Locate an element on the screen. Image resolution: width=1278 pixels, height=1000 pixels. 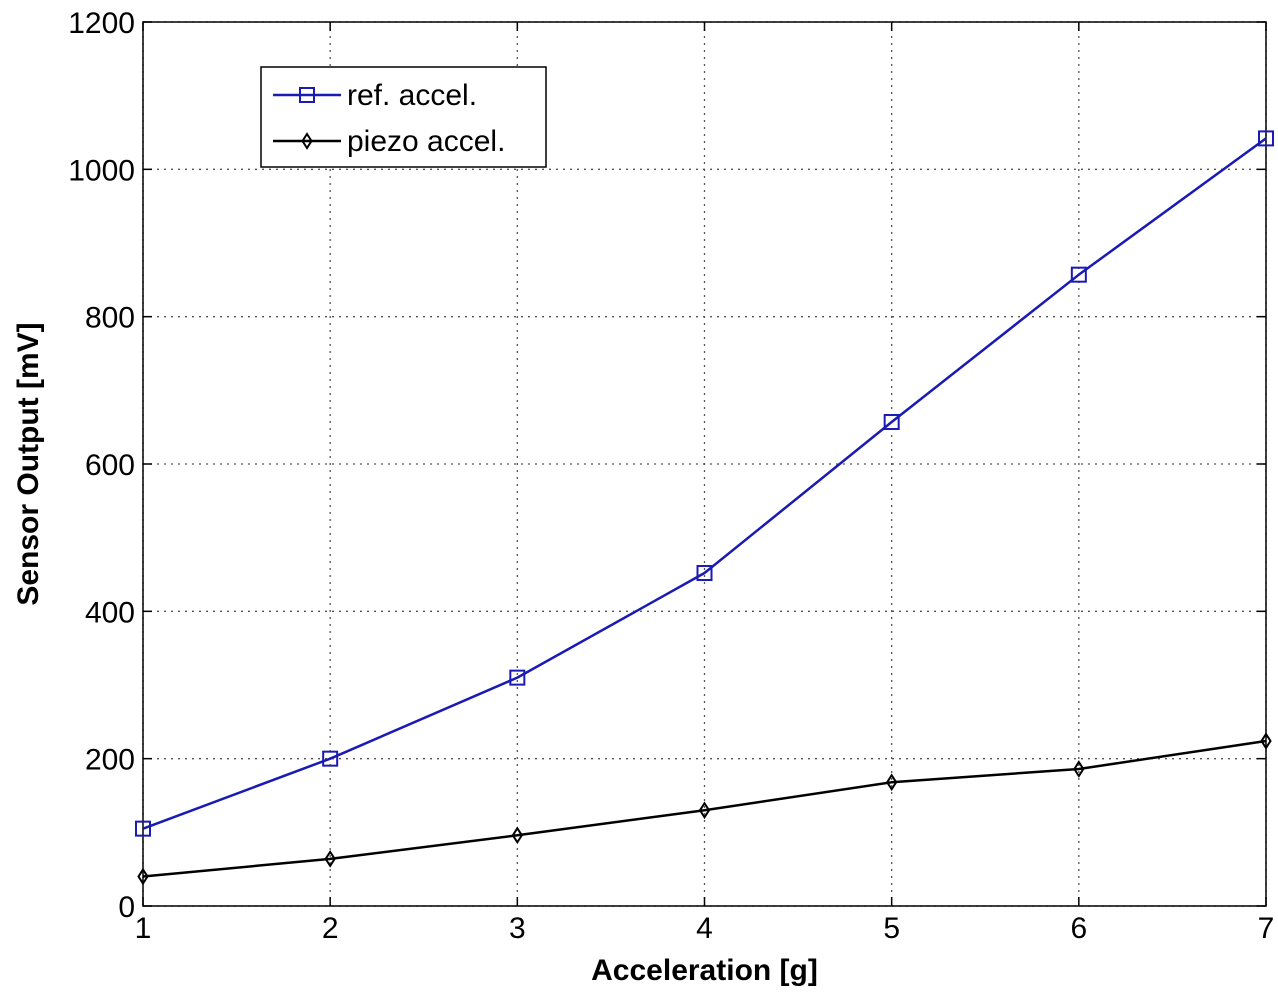
x-tick-label: 1 is located at coordinates (143, 928).